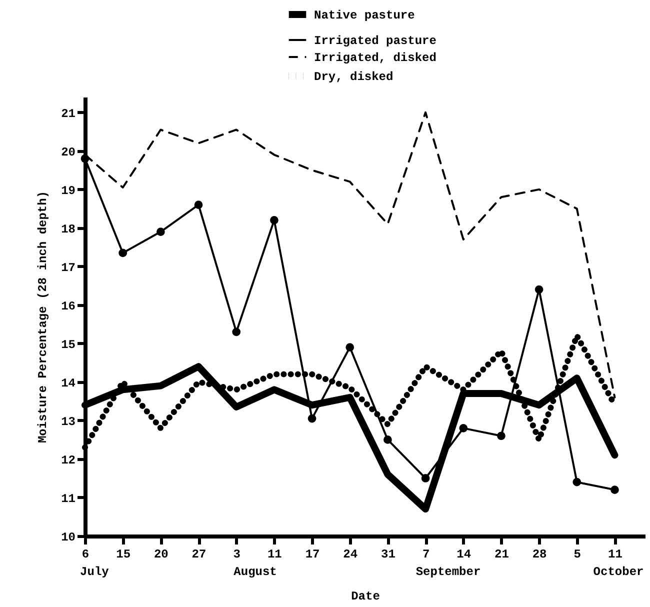 The height and width of the screenshot is (607, 650). Describe the element at coordinates (68, 152) in the screenshot. I see `y-tick-label: 20` at that location.